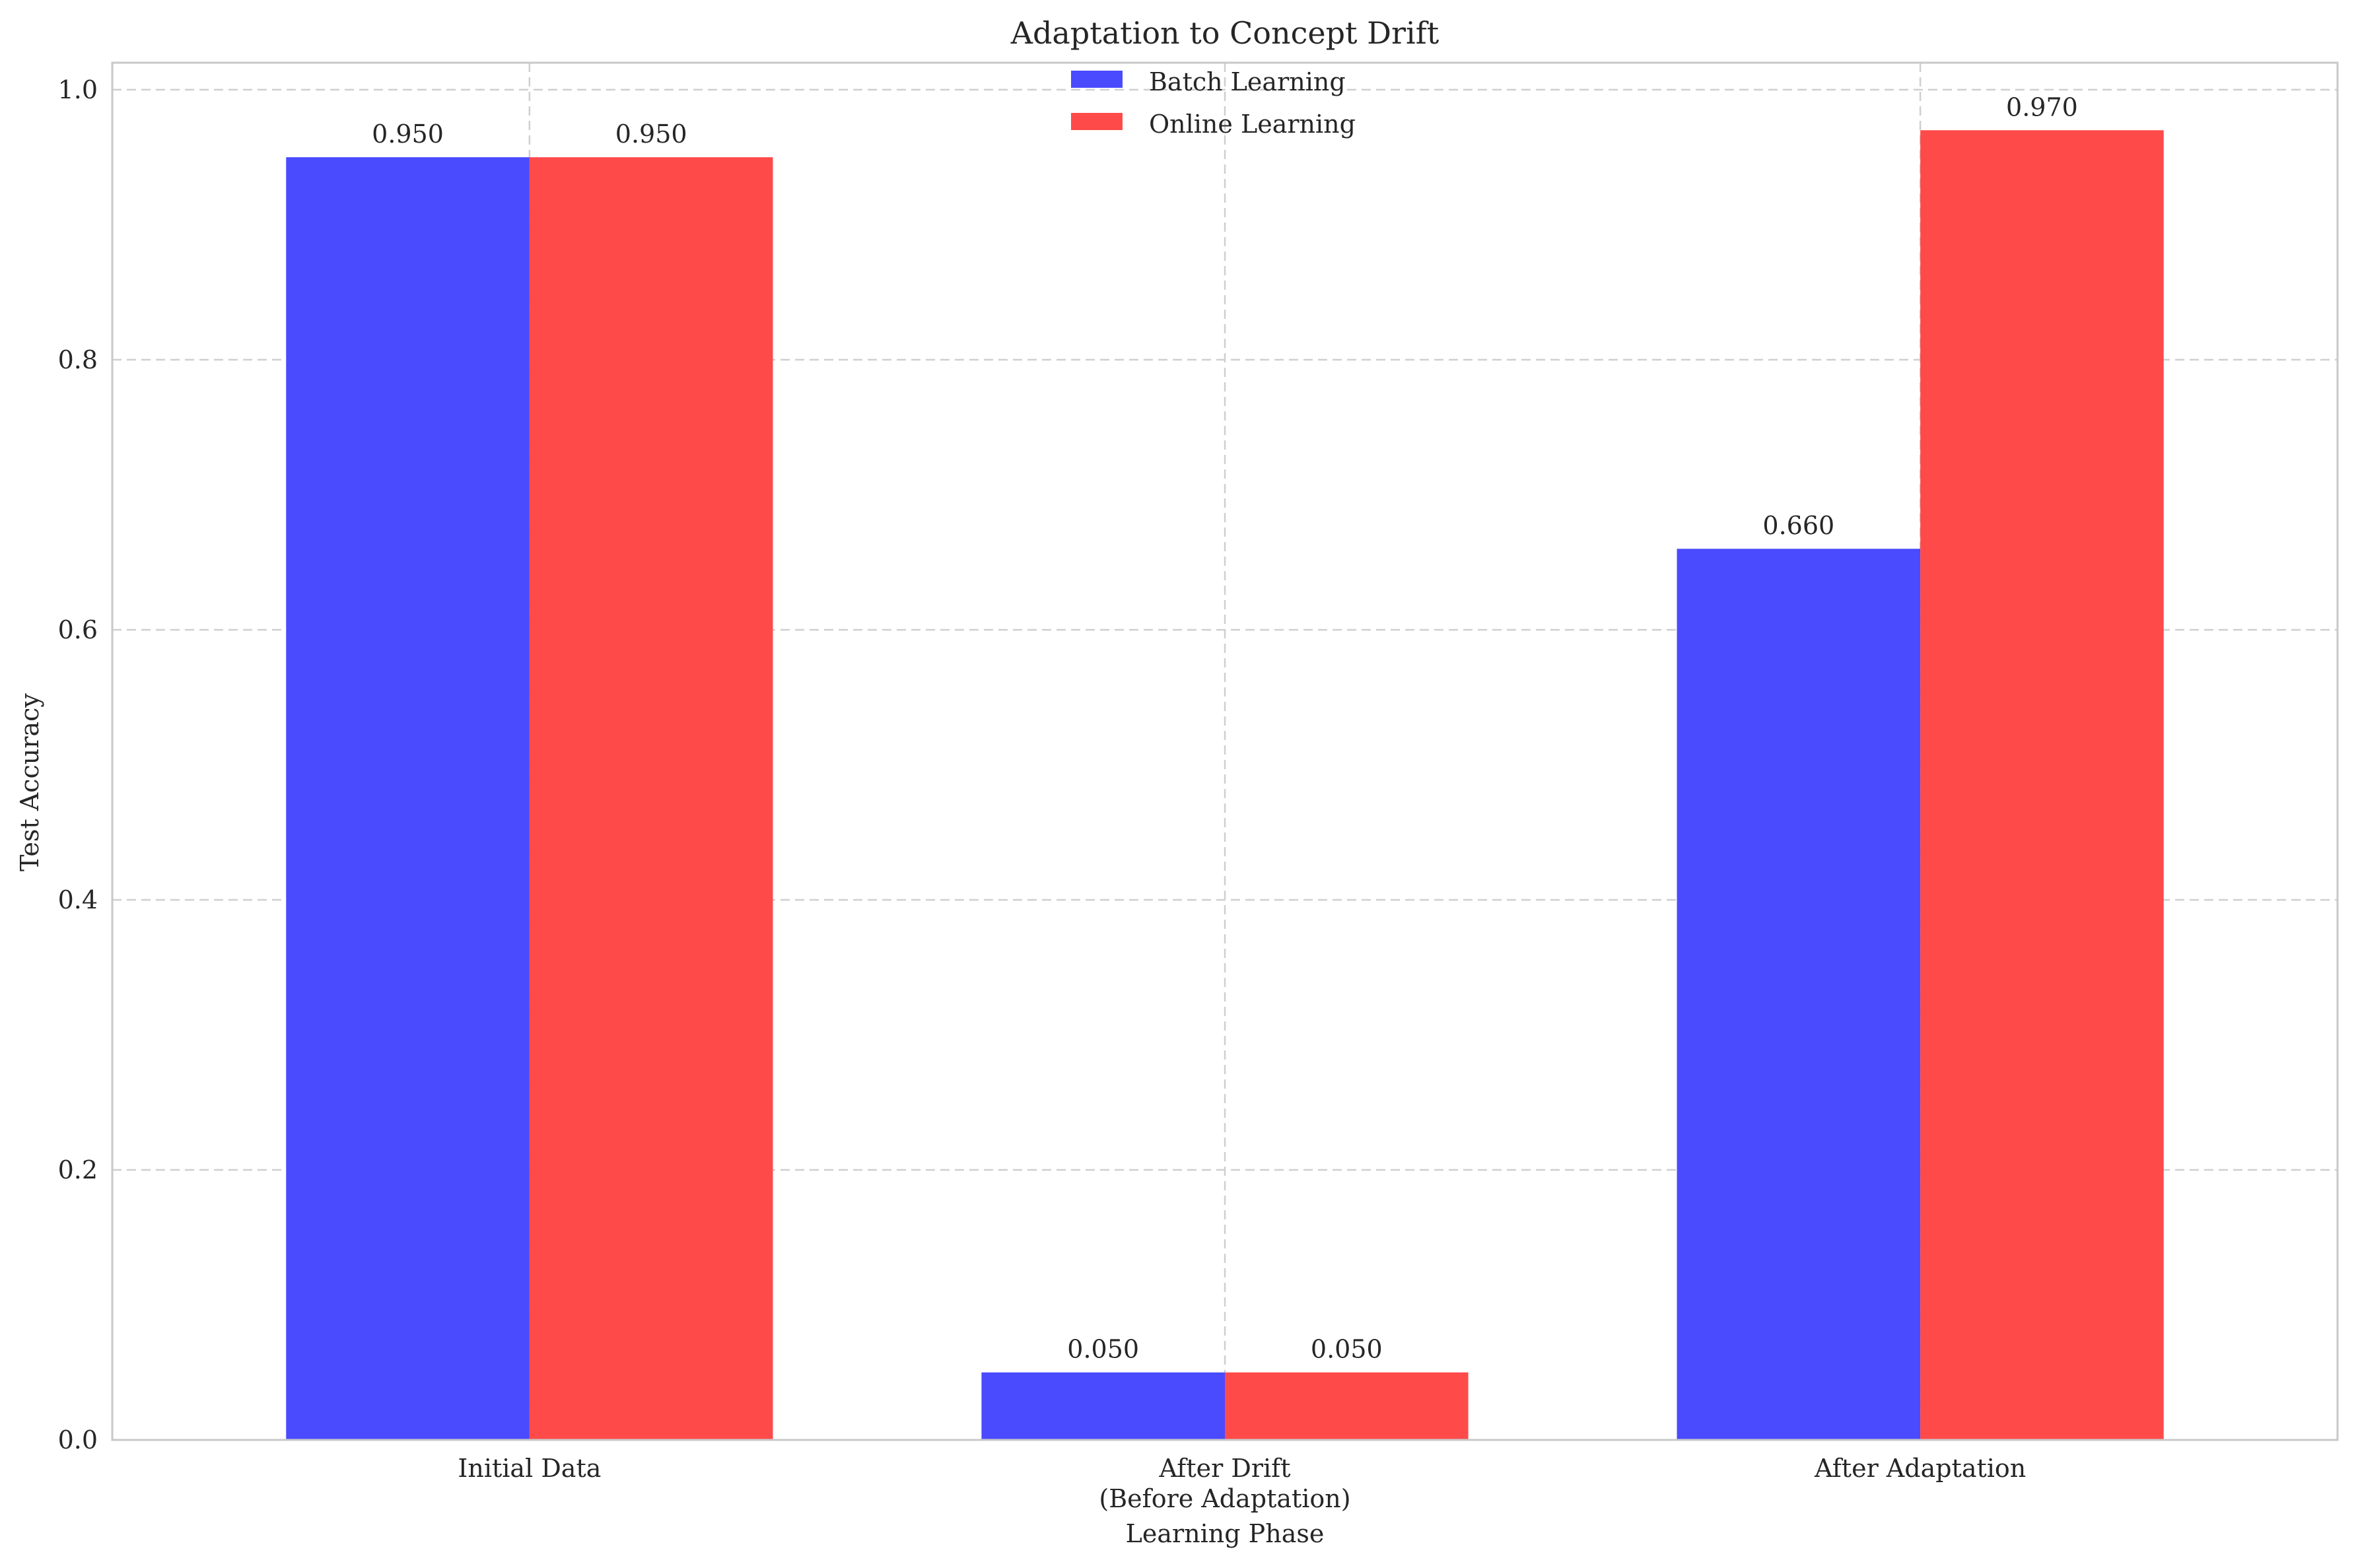 This screenshot has width=2358, height=1568. Describe the element at coordinates (78, 899) in the screenshot. I see `y-tick-label: 0.4` at that location.